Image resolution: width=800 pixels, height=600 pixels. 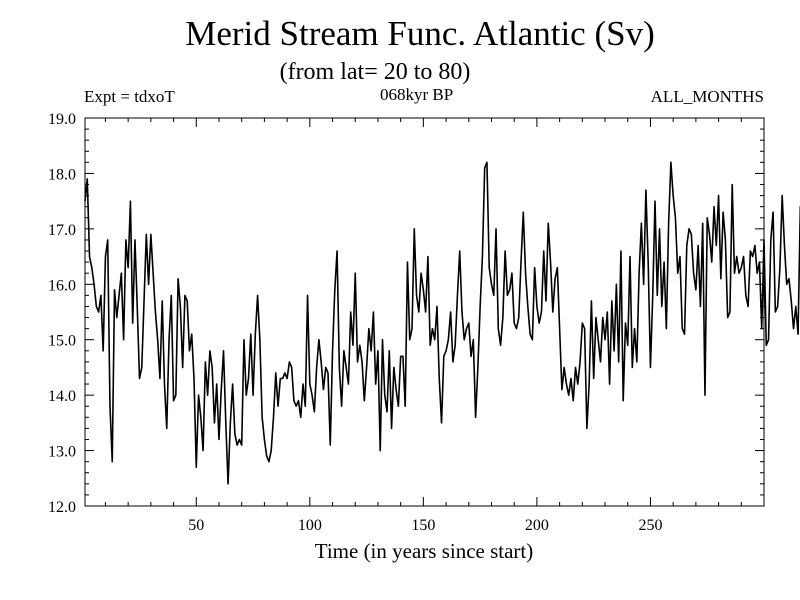 What do you see at coordinates (650, 525) in the screenshot?
I see `x-tick-label: 250` at bounding box center [650, 525].